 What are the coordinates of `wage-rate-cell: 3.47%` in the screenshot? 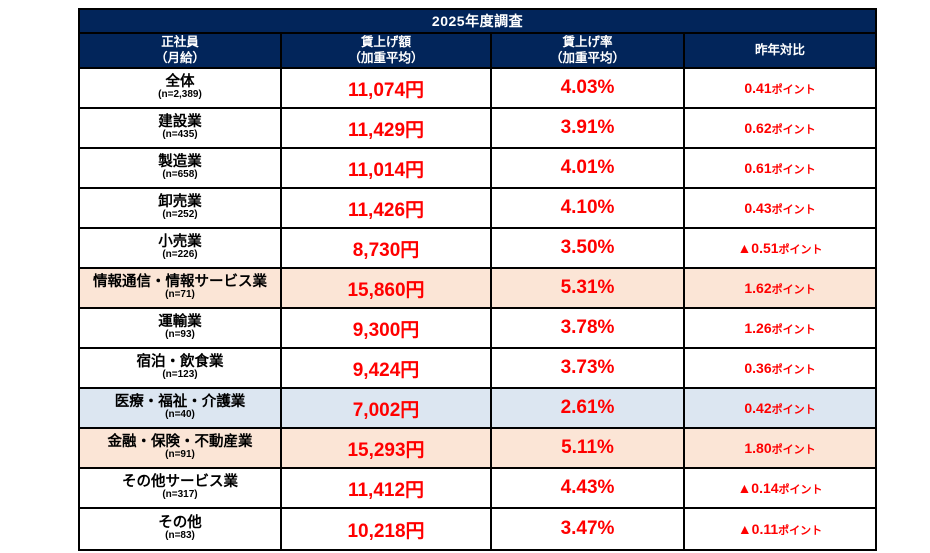 It's located at (588, 529).